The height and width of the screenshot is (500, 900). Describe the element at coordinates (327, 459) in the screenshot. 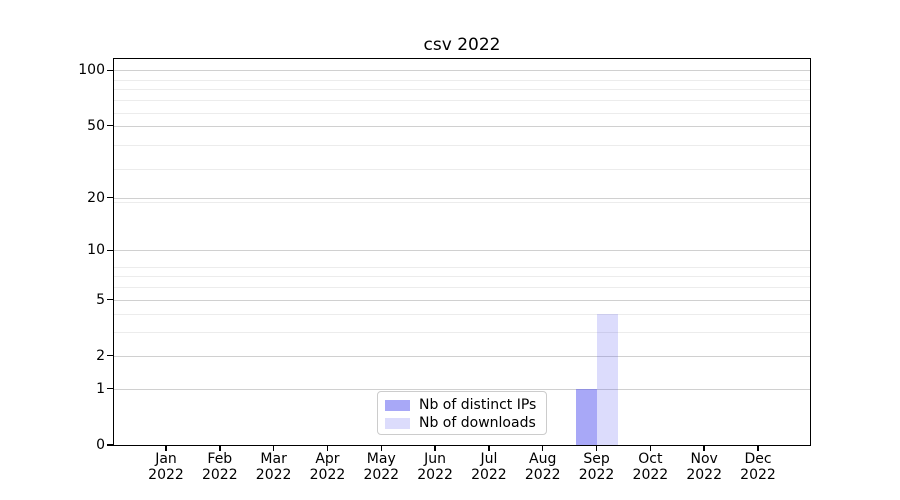

I see `x-tick-label-month: Apr` at that location.